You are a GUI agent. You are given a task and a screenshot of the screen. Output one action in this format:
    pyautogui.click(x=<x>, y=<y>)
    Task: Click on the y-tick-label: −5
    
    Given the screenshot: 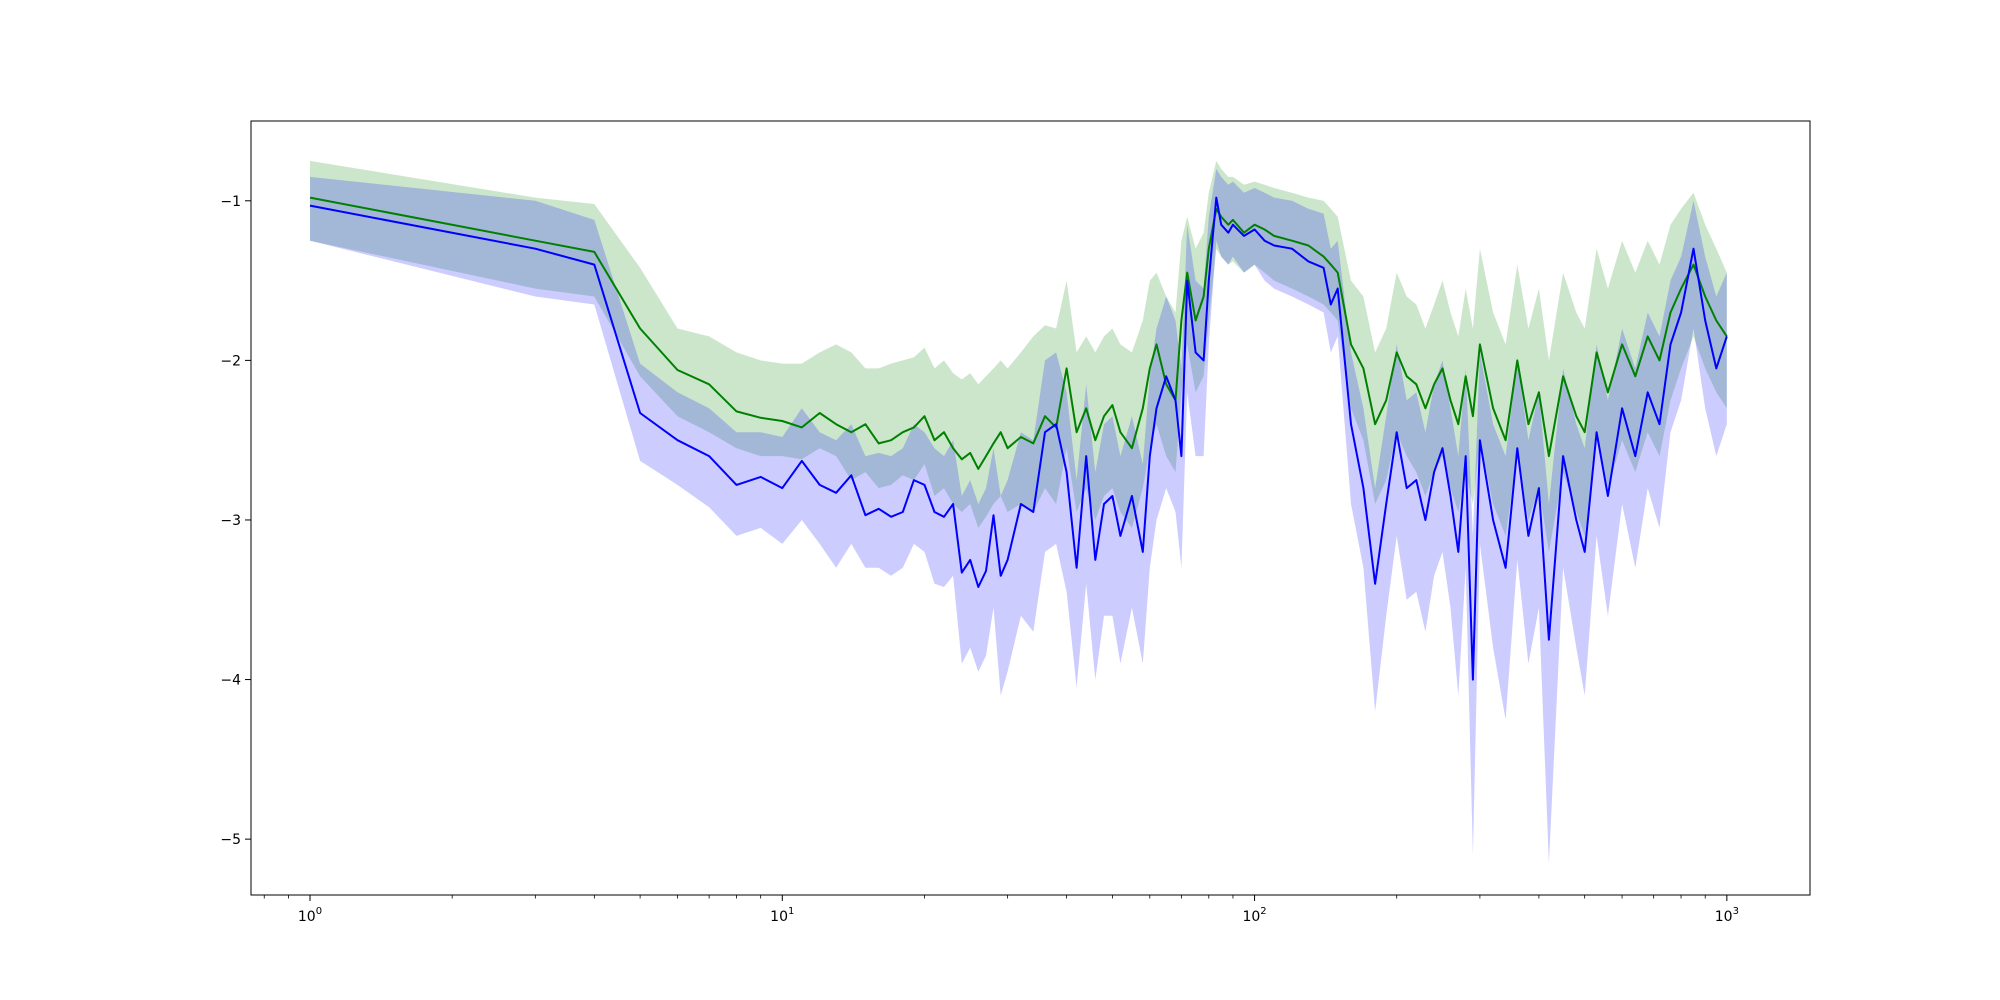 What is the action you would take?
    pyautogui.click(x=230, y=840)
    